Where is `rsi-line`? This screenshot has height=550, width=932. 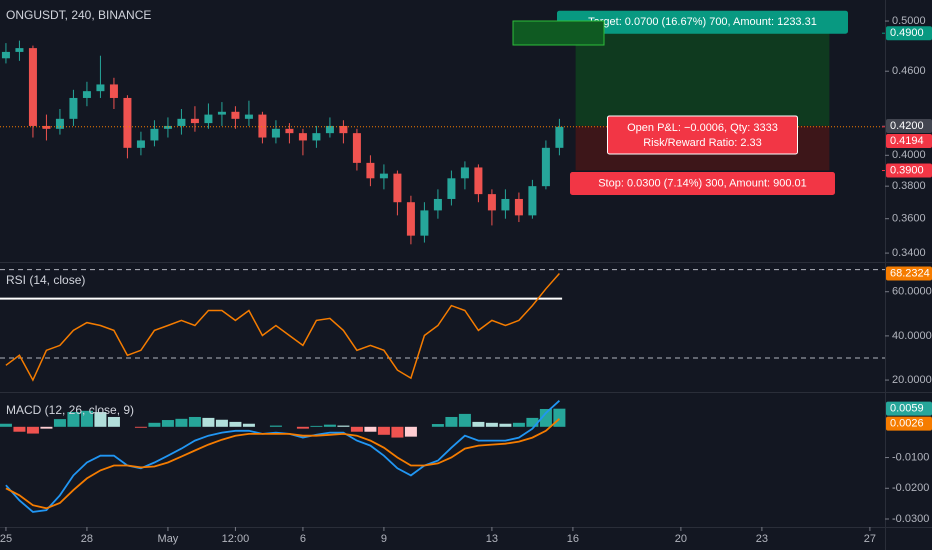
rsi-line is located at coordinates (282, 327).